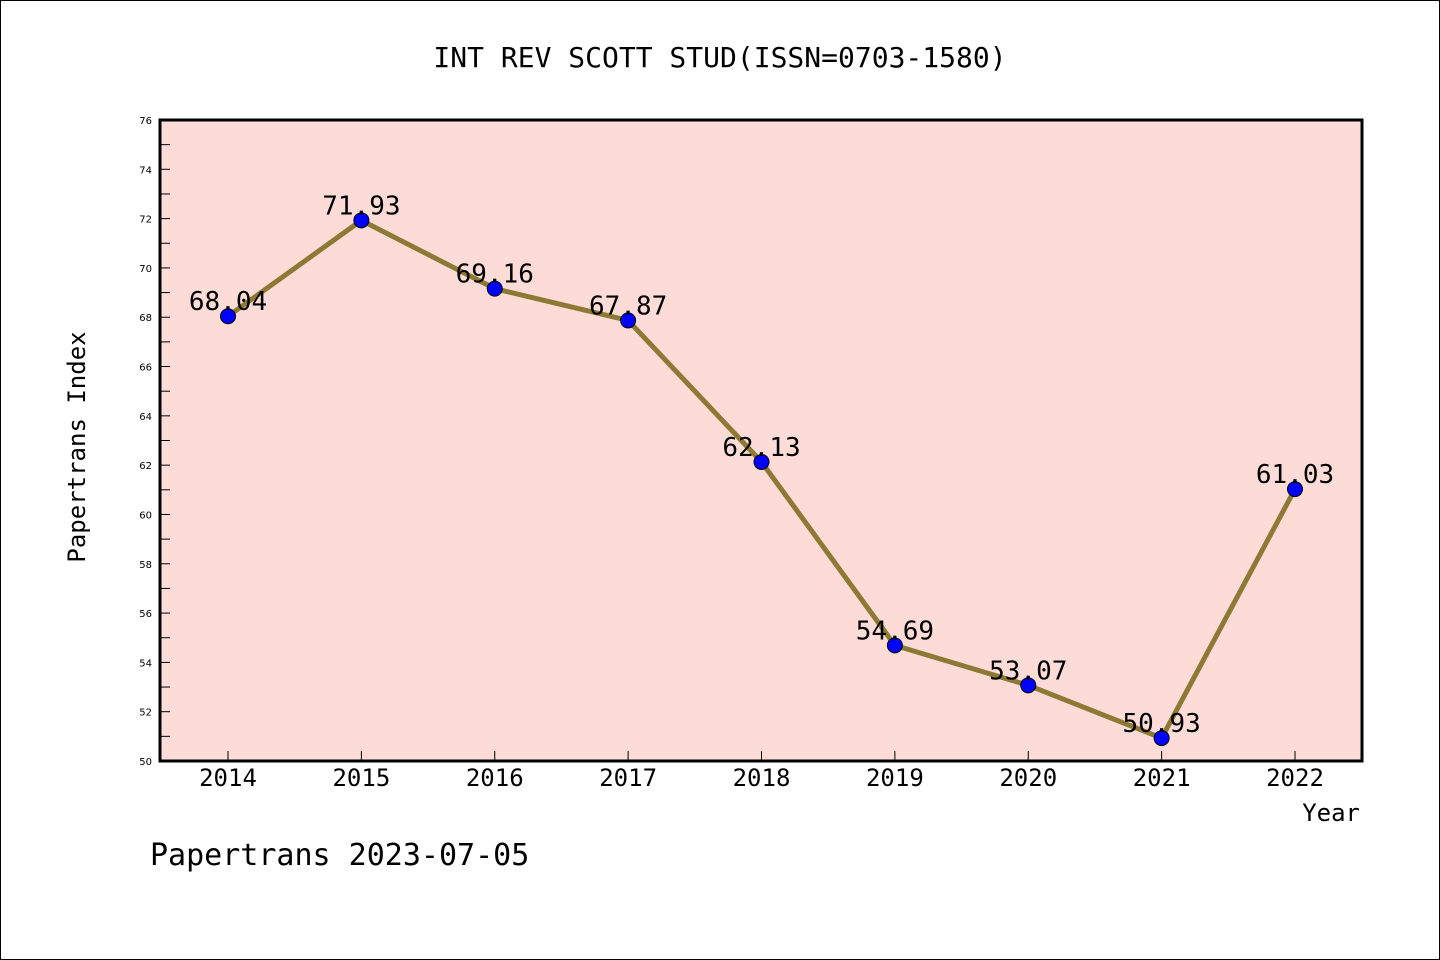 Image resolution: width=1440 pixels, height=960 pixels. What do you see at coordinates (895, 778) in the screenshot?
I see `x-tick-label: 2019` at bounding box center [895, 778].